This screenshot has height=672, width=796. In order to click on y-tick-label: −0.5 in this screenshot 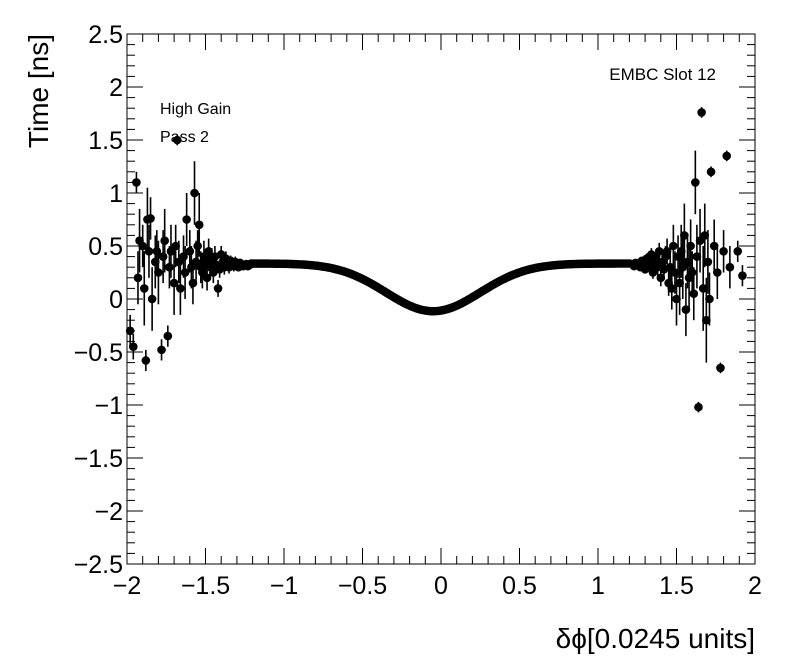, I will do `click(98, 353)`.